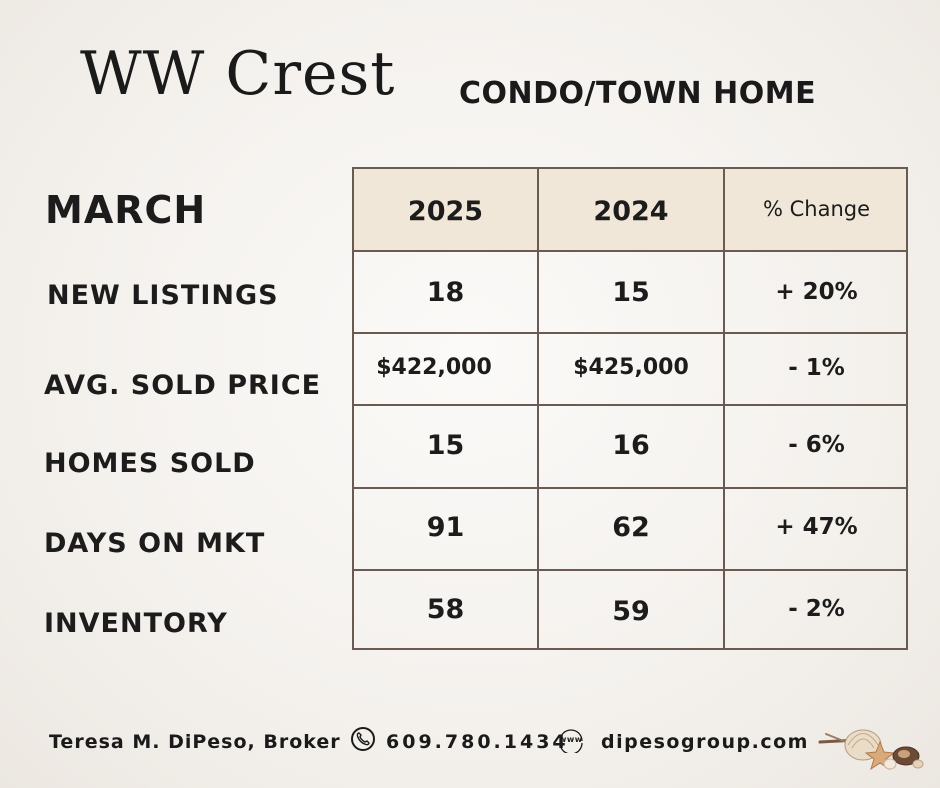  I want to click on cell-avg-sold-price-2025: $422,000, so click(434, 367).